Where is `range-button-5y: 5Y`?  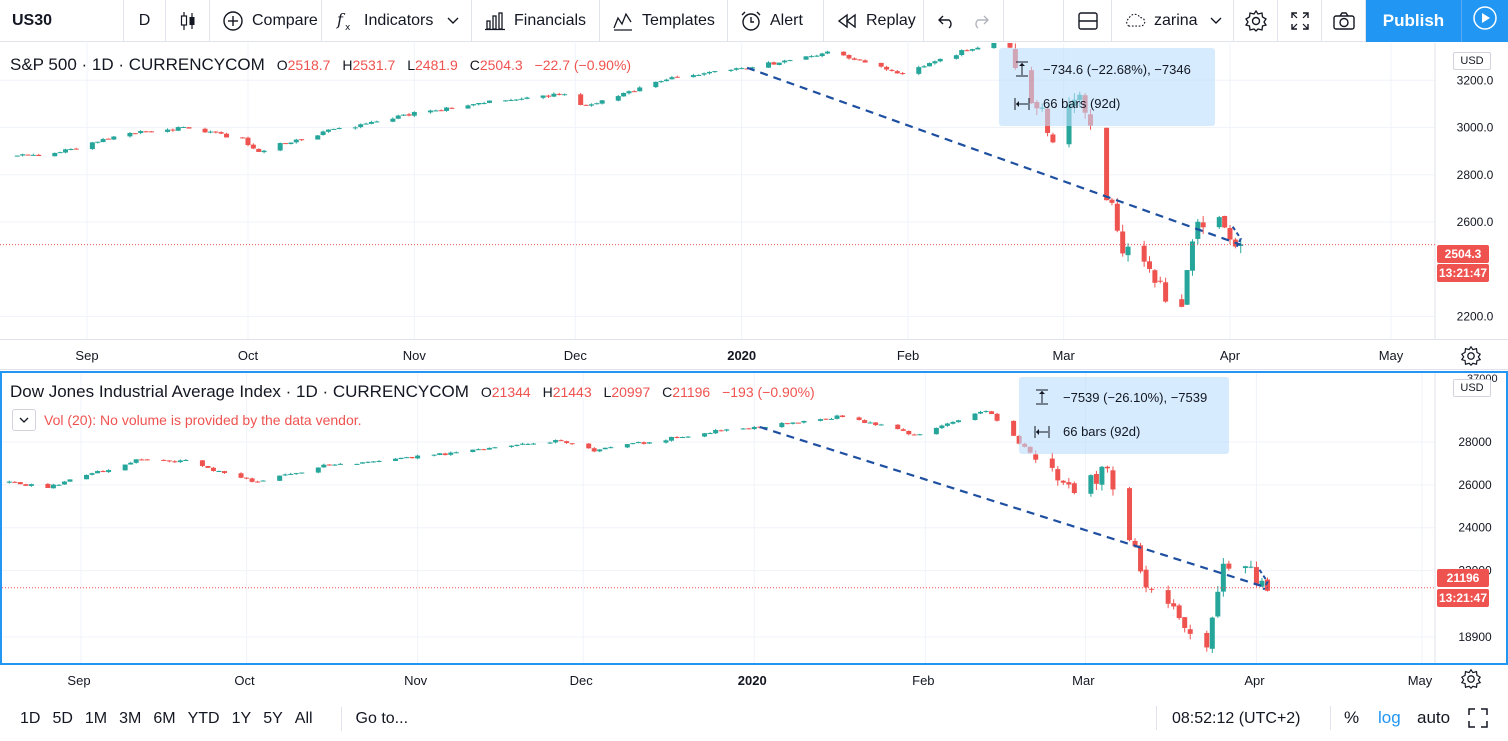
range-button-5y: 5Y is located at coordinates (273, 718).